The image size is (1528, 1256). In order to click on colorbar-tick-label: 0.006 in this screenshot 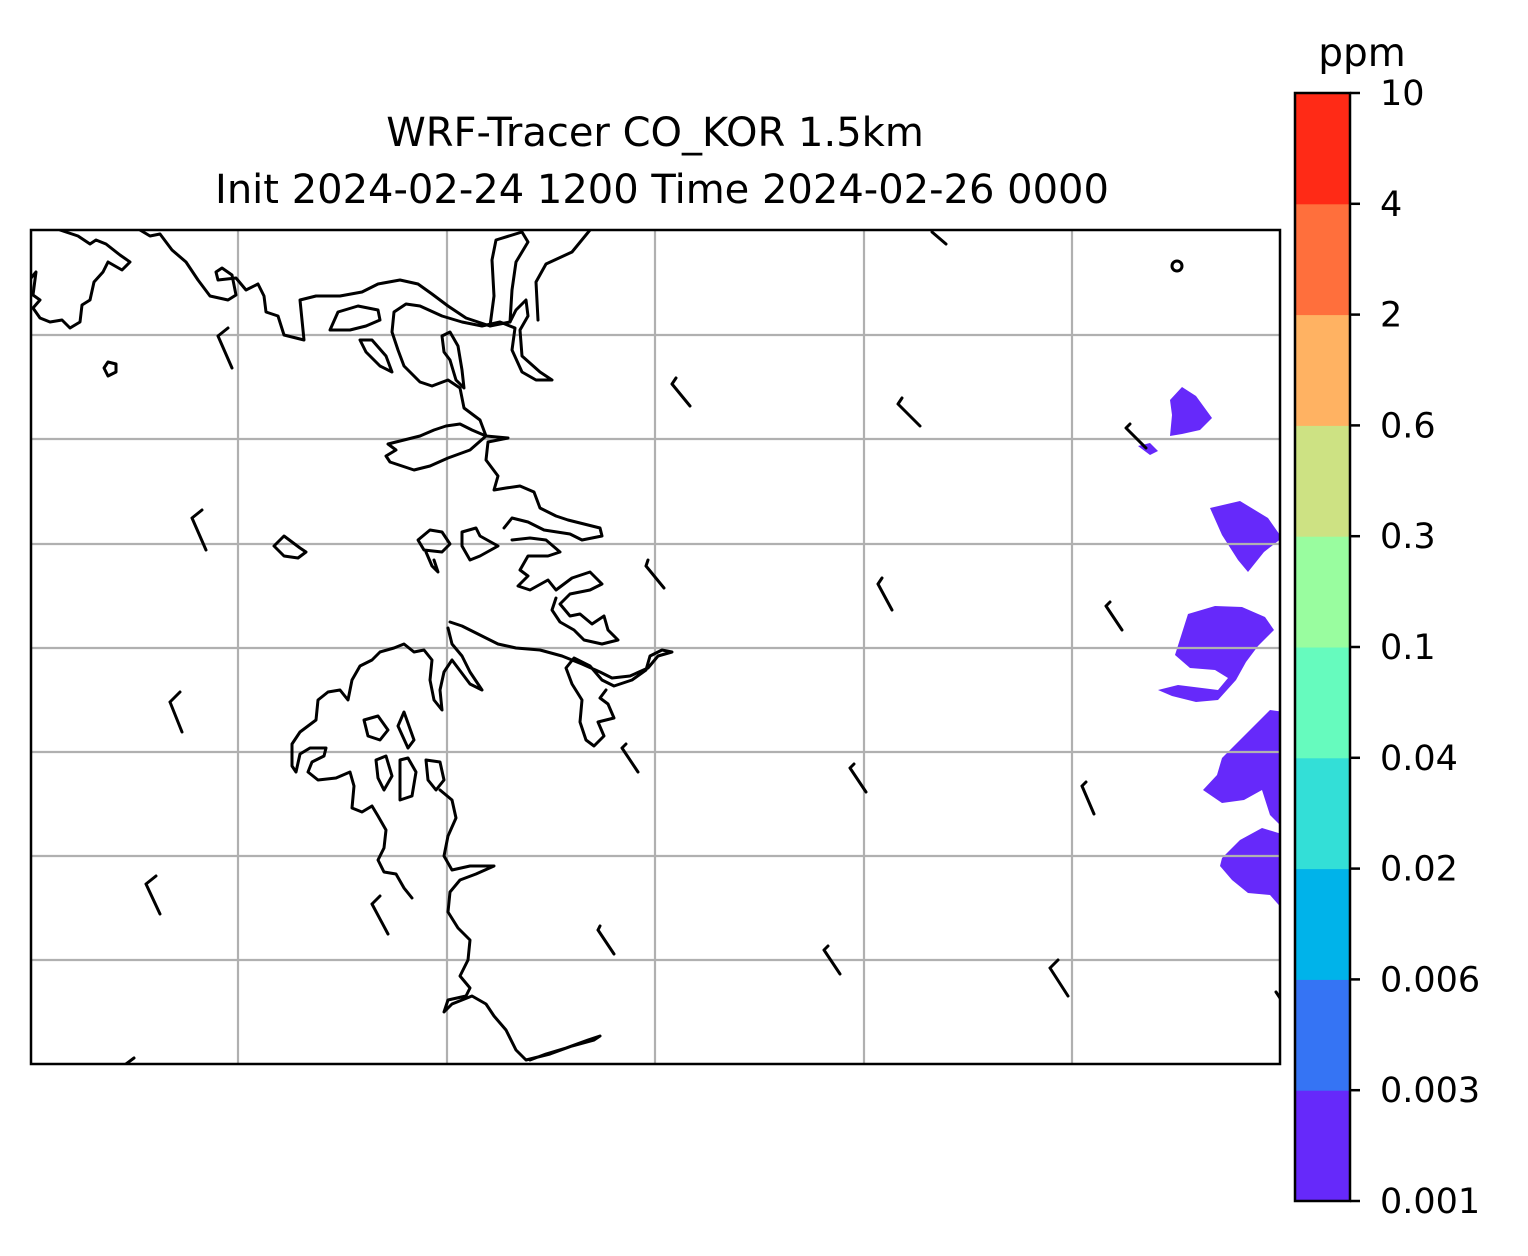, I will do `click(1430, 980)`.